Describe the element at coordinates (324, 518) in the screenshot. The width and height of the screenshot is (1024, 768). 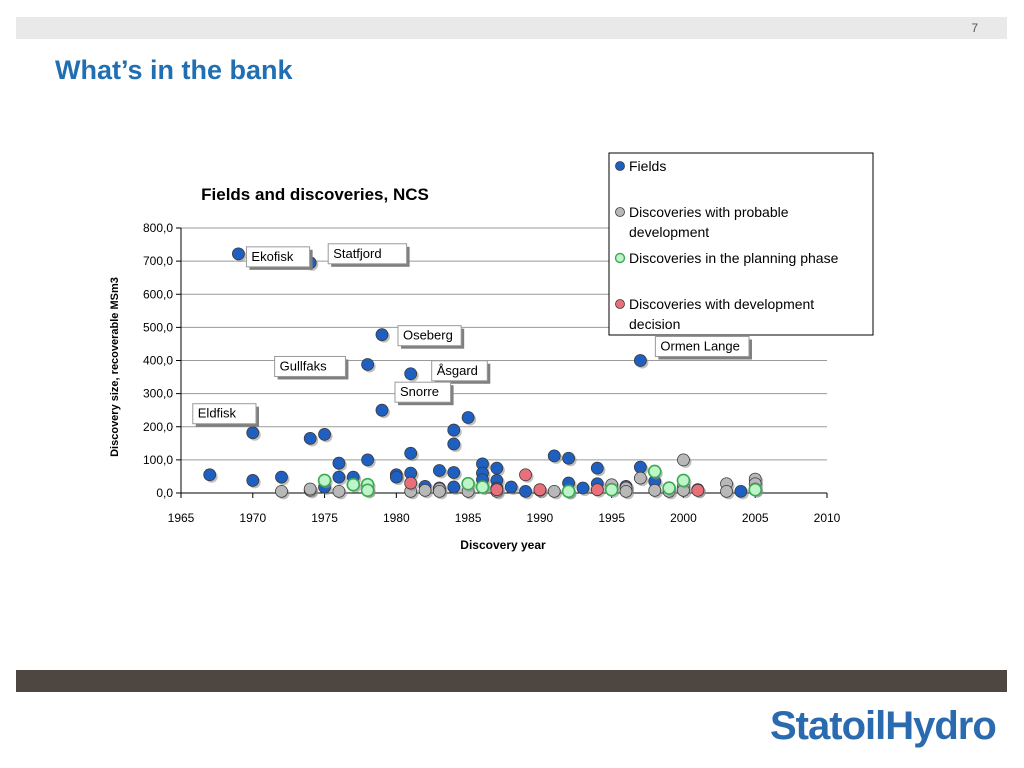
I see `x-tick-label: 1975` at that location.